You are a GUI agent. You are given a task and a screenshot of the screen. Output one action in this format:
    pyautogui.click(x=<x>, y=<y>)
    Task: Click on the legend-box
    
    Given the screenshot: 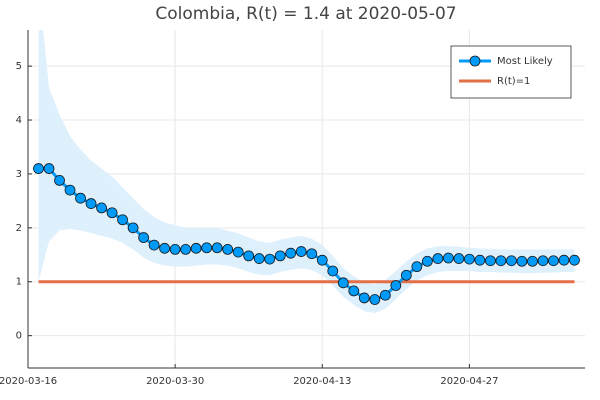 What is the action you would take?
    pyautogui.click(x=511, y=72)
    